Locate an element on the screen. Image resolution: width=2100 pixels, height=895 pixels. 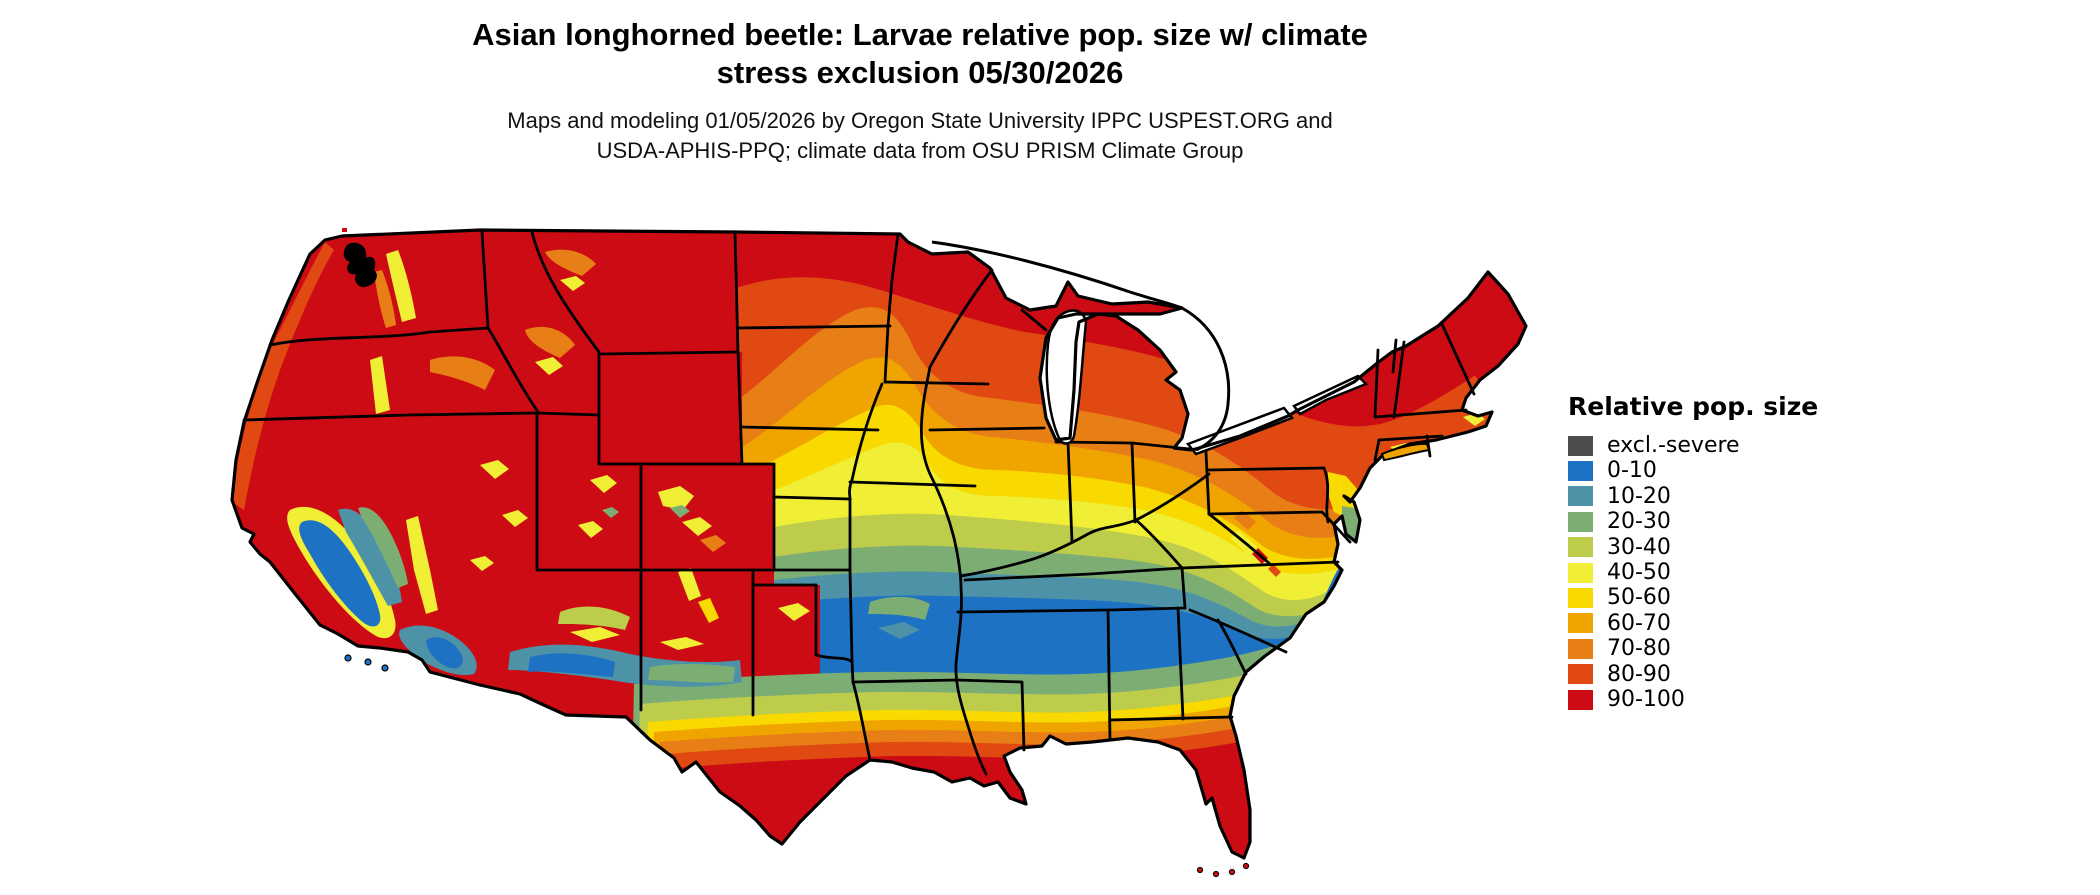
page-title-line2: stress exclusion 05/30/2026 is located at coordinates (920, 72).